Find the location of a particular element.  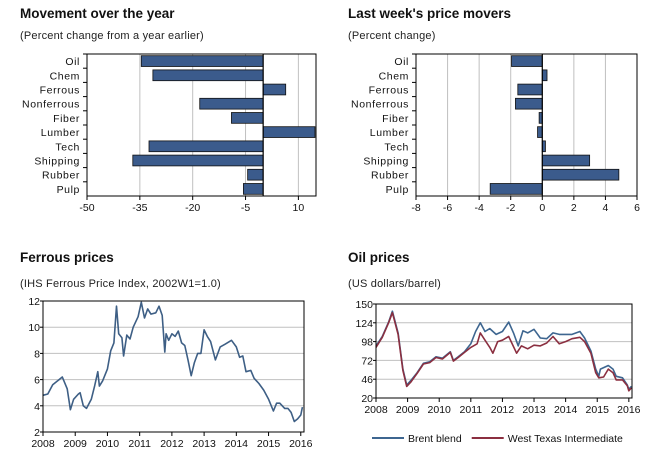

y-tick-label: 12 is located at coordinates (34, 302).